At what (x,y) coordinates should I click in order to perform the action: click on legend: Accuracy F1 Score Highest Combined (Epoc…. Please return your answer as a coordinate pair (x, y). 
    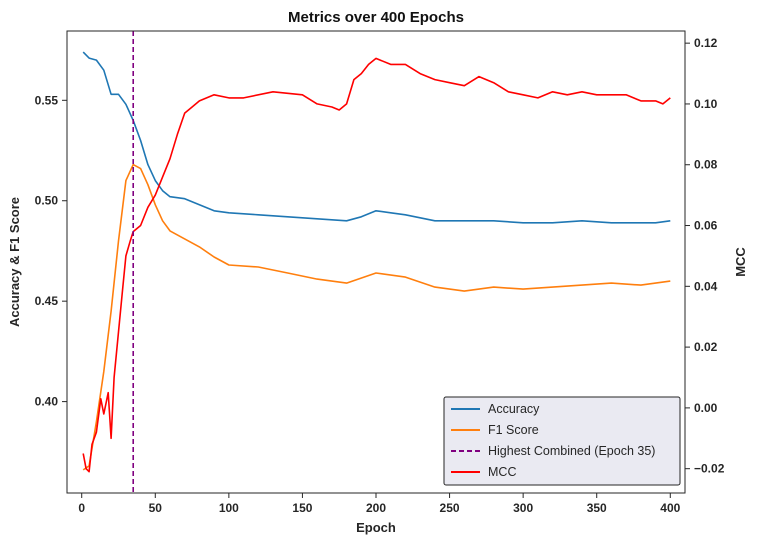
    Looking at the image, I should click on (562, 441).